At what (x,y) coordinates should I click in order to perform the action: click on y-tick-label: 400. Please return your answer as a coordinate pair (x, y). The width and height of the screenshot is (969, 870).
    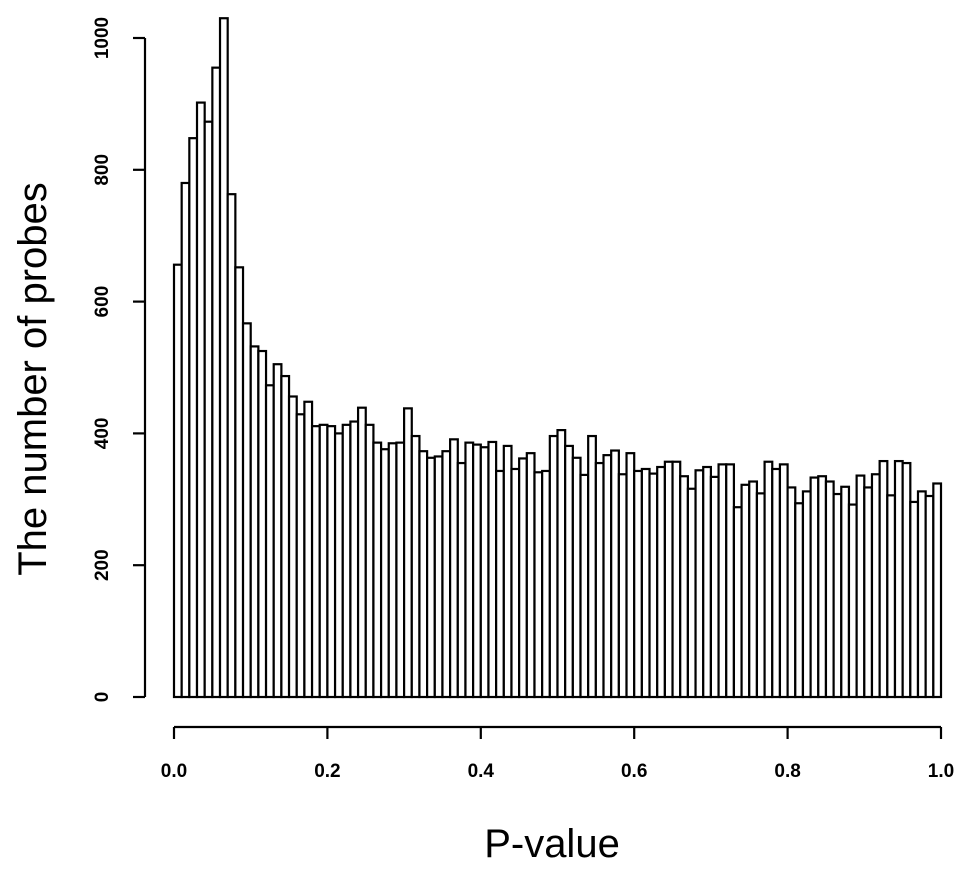
    Looking at the image, I should click on (102, 434).